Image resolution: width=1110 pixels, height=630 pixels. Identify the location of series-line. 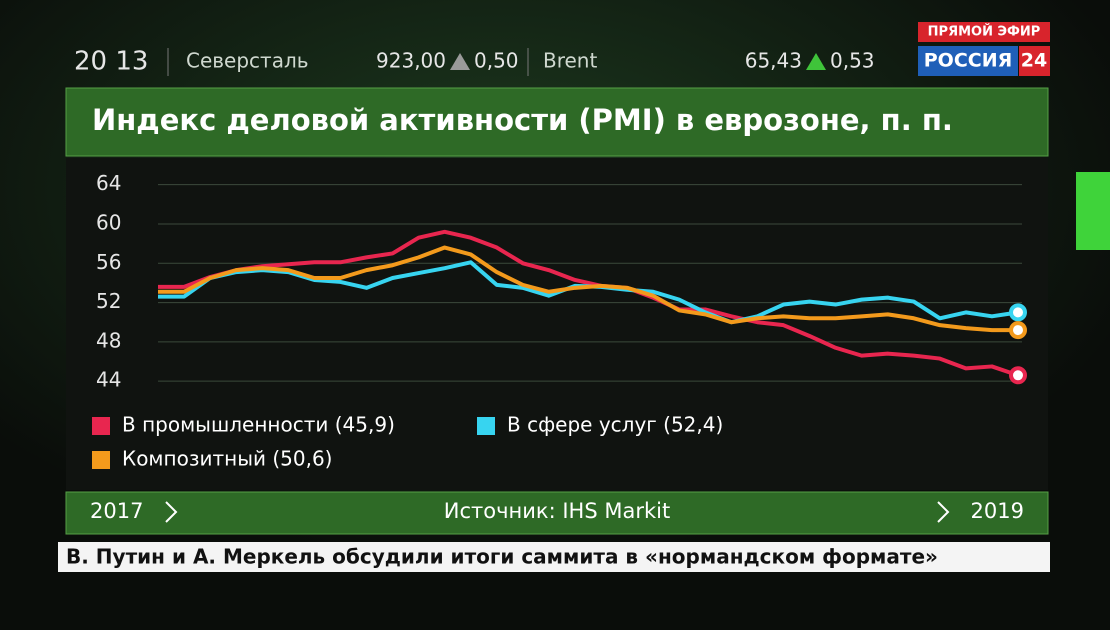
(588, 289).